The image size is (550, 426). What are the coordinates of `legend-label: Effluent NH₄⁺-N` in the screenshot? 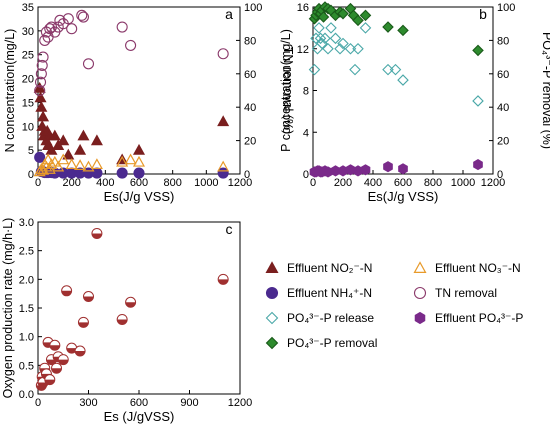 It's located at (329, 293).